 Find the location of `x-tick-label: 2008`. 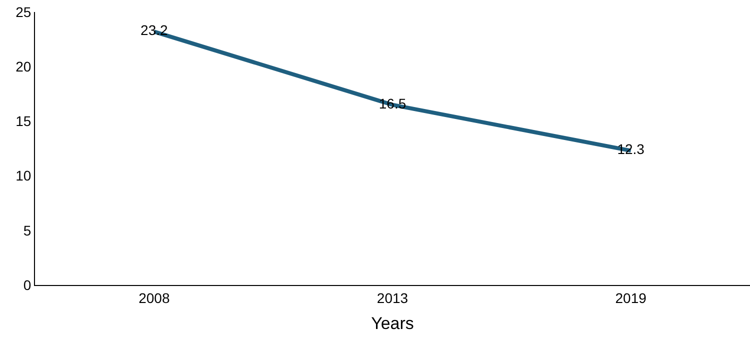

x-tick-label: 2008 is located at coordinates (154, 298).